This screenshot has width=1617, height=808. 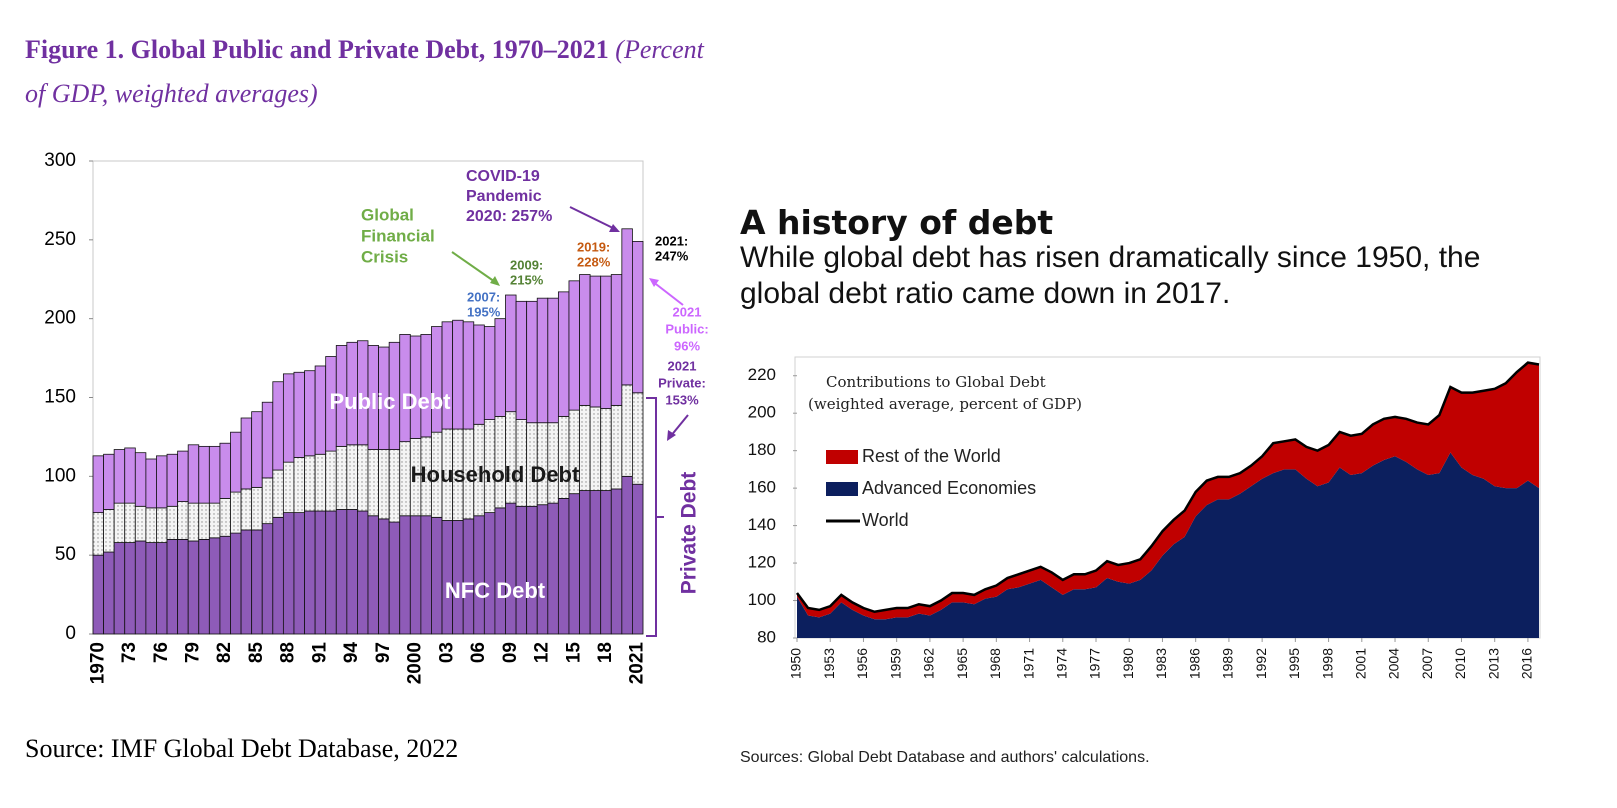 I want to click on legend-label: Advanced Economies, so click(x=949, y=488).